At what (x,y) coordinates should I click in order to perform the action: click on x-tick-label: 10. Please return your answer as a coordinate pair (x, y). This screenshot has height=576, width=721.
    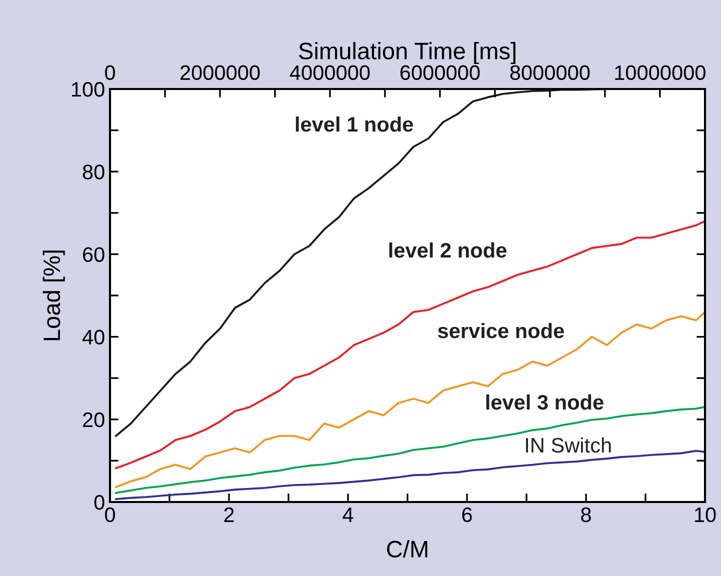
    Looking at the image, I should click on (705, 514).